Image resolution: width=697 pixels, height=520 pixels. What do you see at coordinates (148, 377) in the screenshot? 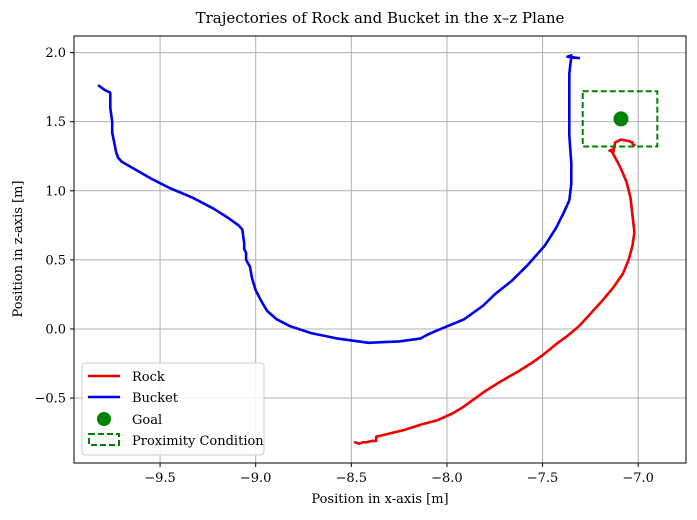
I see `legend-rock-label: Rock` at bounding box center [148, 377].